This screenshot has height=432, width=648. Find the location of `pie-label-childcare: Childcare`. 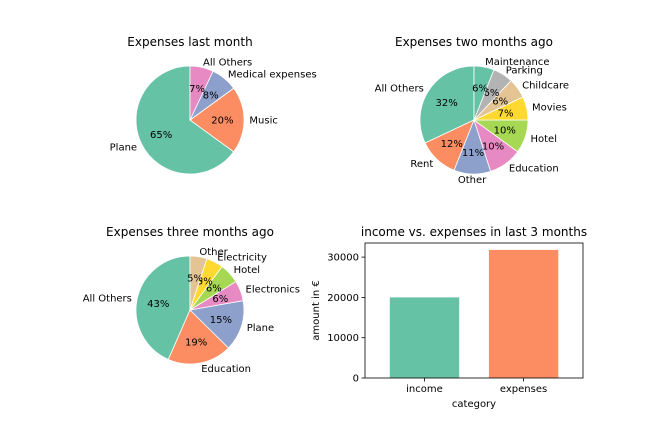

pie-label-childcare: Childcare is located at coordinates (545, 86).